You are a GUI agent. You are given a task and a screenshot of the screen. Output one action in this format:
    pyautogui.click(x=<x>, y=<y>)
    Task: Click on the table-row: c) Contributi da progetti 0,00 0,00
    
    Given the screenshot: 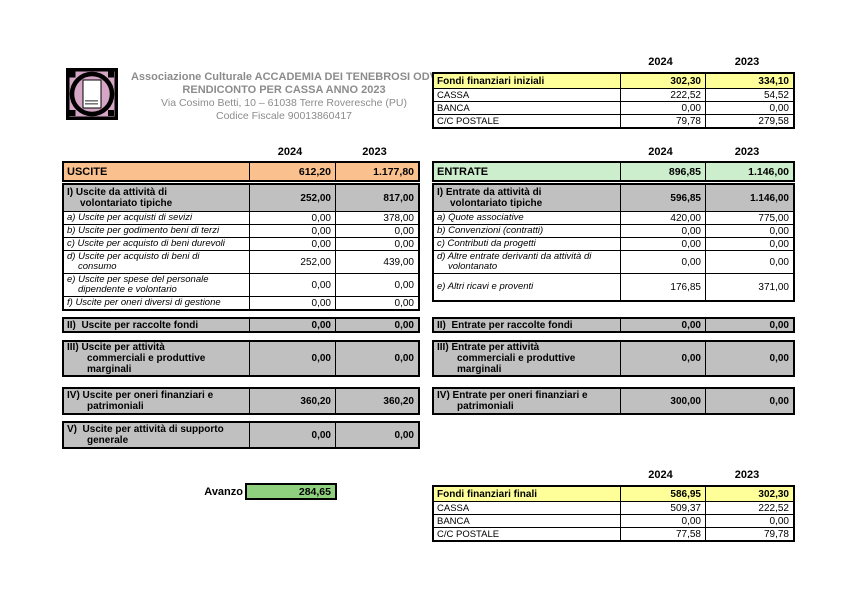 What is the action you would take?
    pyautogui.click(x=613, y=243)
    